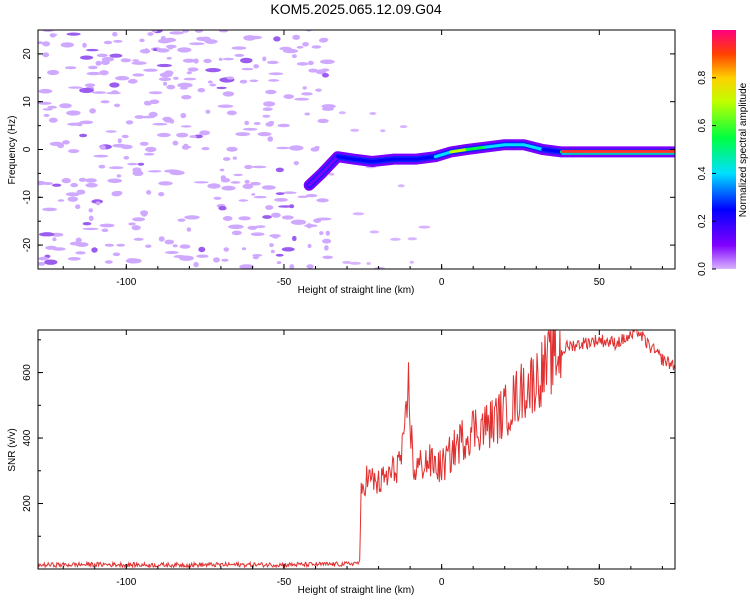 The height and width of the screenshot is (600, 750). I want to click on colorbar-tick-label: 0.2, so click(702, 221).